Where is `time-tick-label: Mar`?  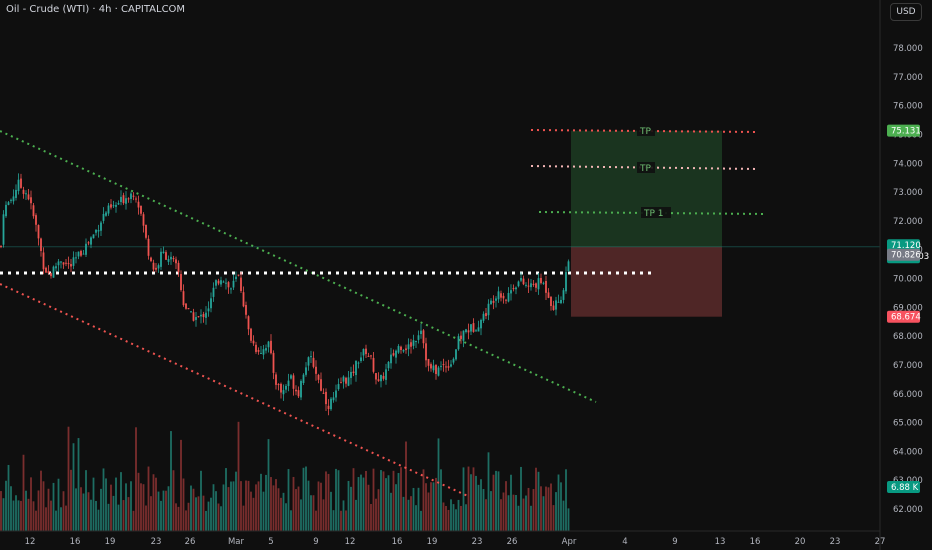 time-tick-label: Mar is located at coordinates (236, 542).